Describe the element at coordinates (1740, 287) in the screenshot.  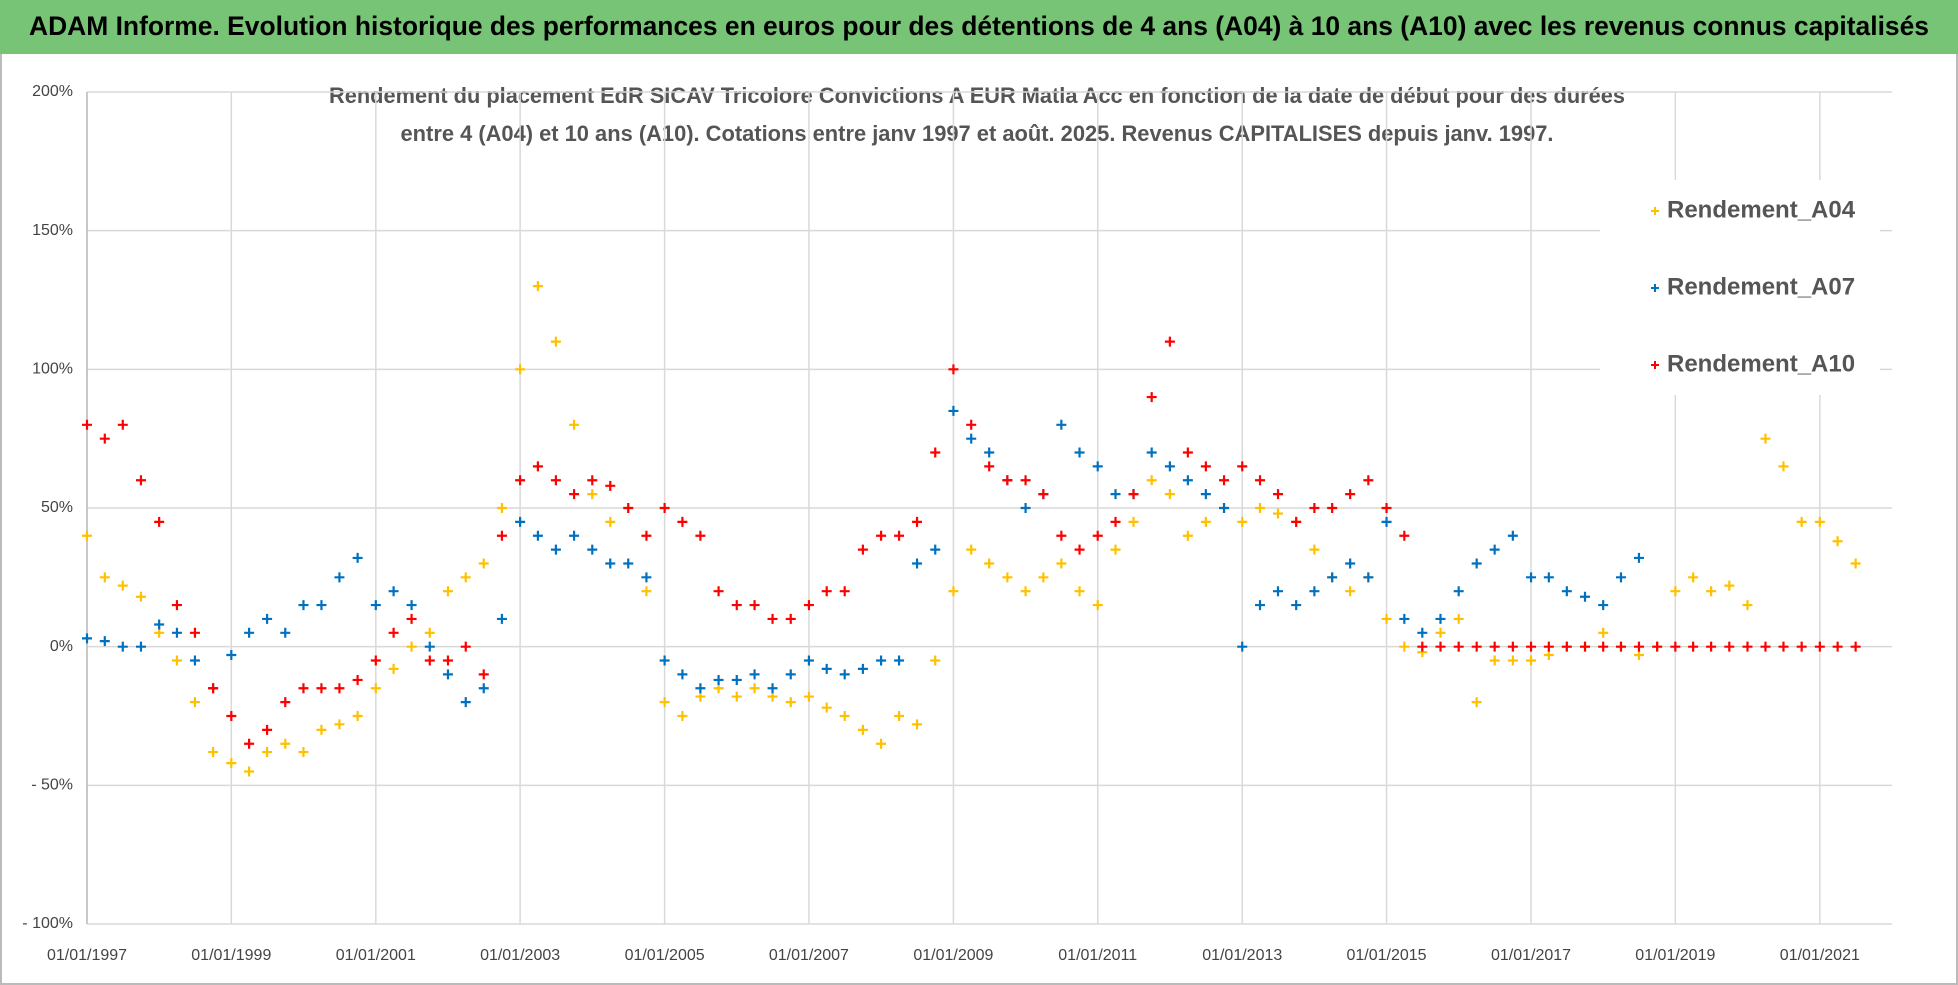
I see `legend-box` at that location.